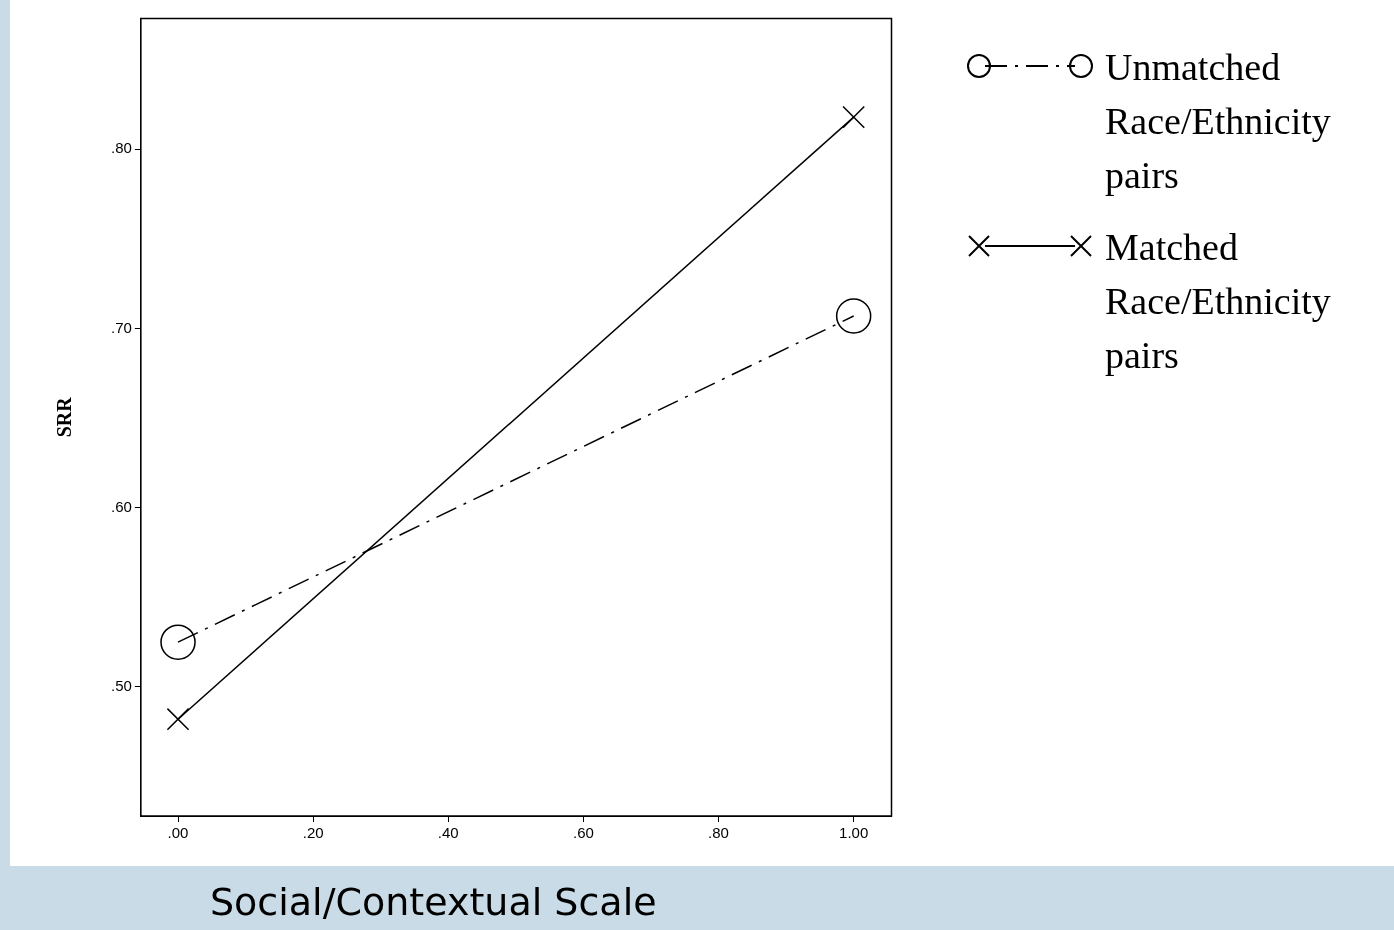 This screenshot has height=930, width=1394. I want to click on y-tick-label: .60, so click(121, 506).